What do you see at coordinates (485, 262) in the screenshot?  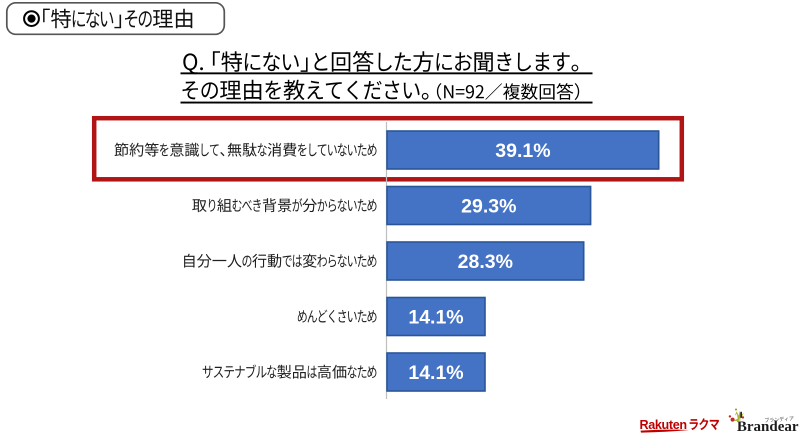 I see `svg-text: 28.3%` at bounding box center [485, 262].